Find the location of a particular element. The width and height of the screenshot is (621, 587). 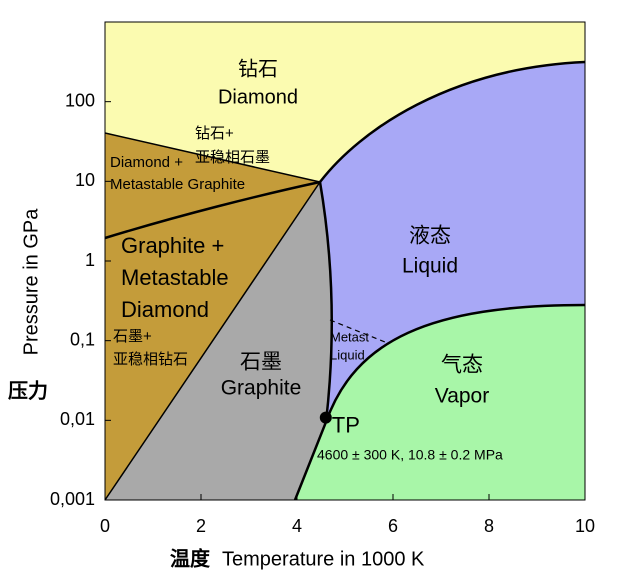

x-tick-label: 2 is located at coordinates (201, 526).